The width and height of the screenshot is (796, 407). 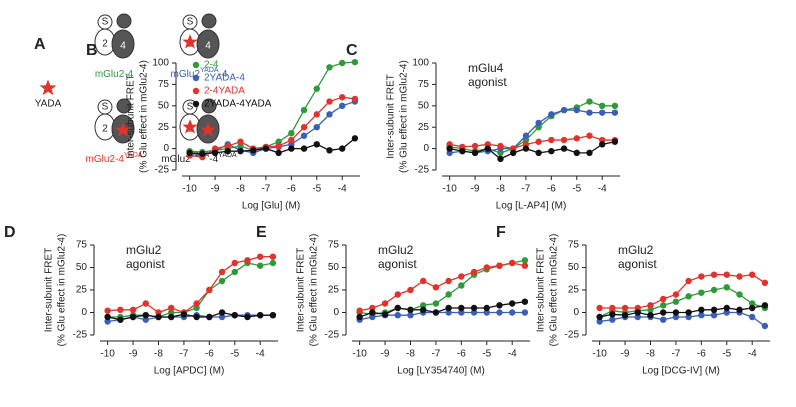 I want to click on x-tick-label: -8, so click(x=410, y=354).